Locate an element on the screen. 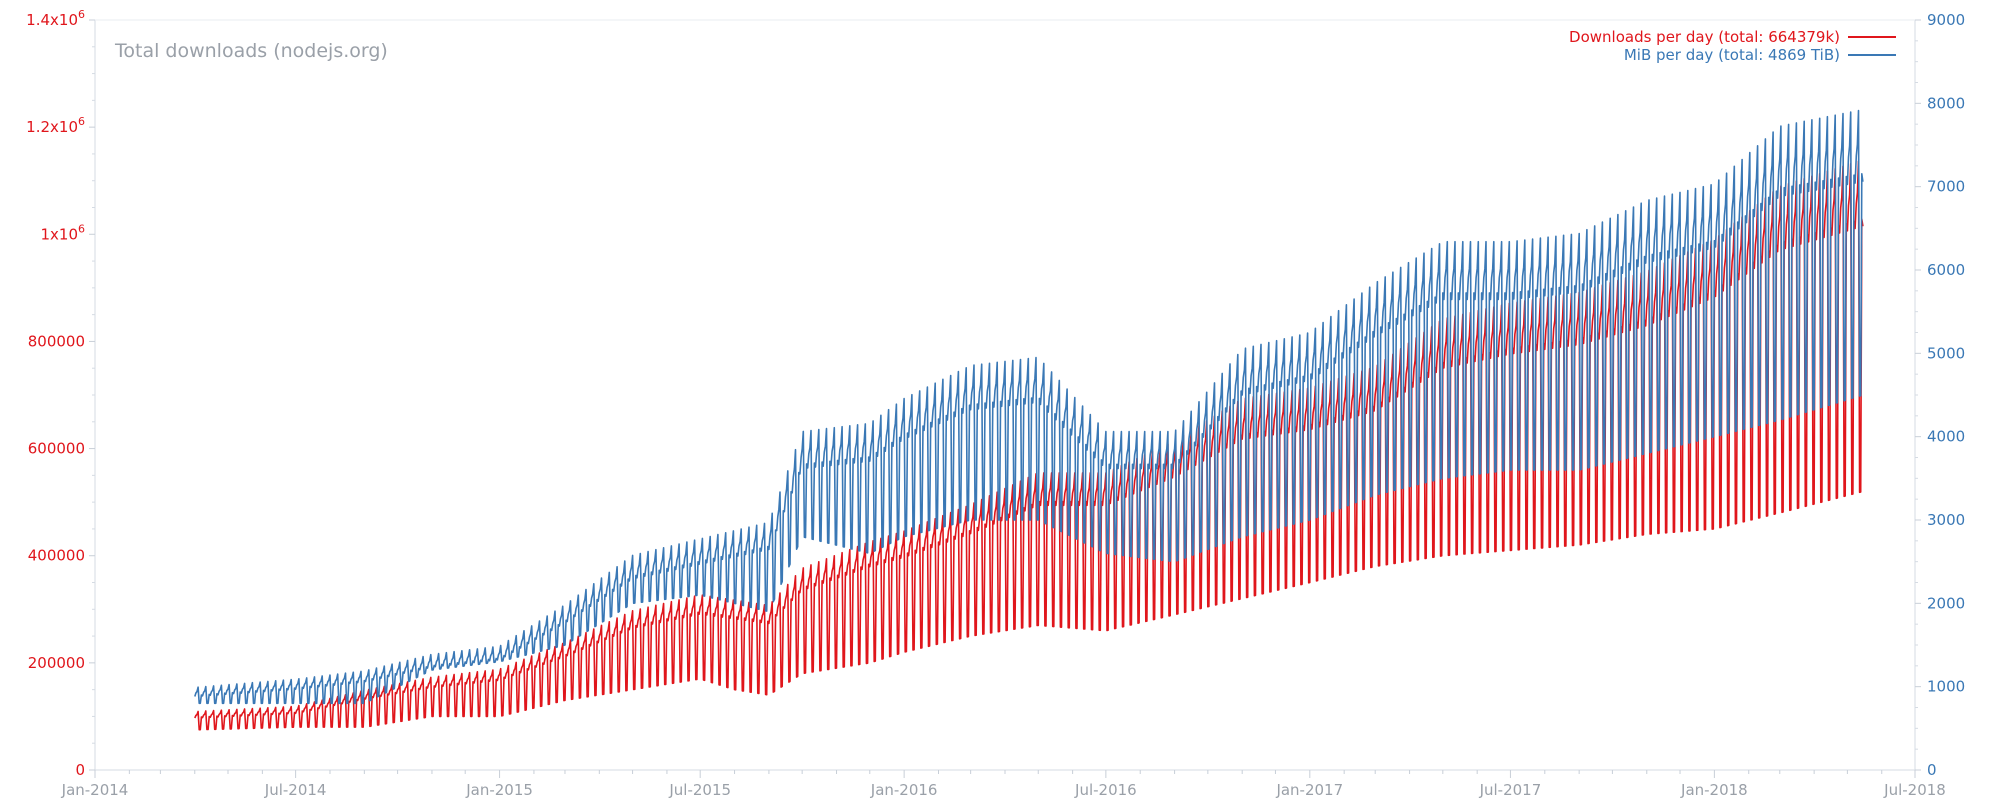  x-tick-label: Jul-2015 is located at coordinates (699, 790).